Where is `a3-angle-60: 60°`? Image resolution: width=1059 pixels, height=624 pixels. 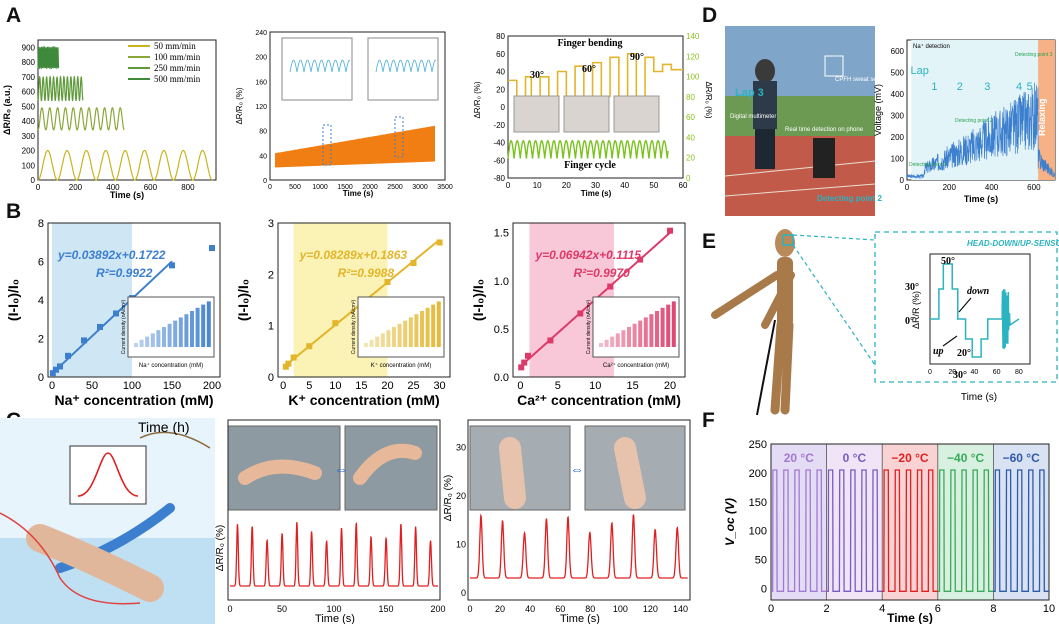 a3-angle-60: 60° is located at coordinates (589, 69).